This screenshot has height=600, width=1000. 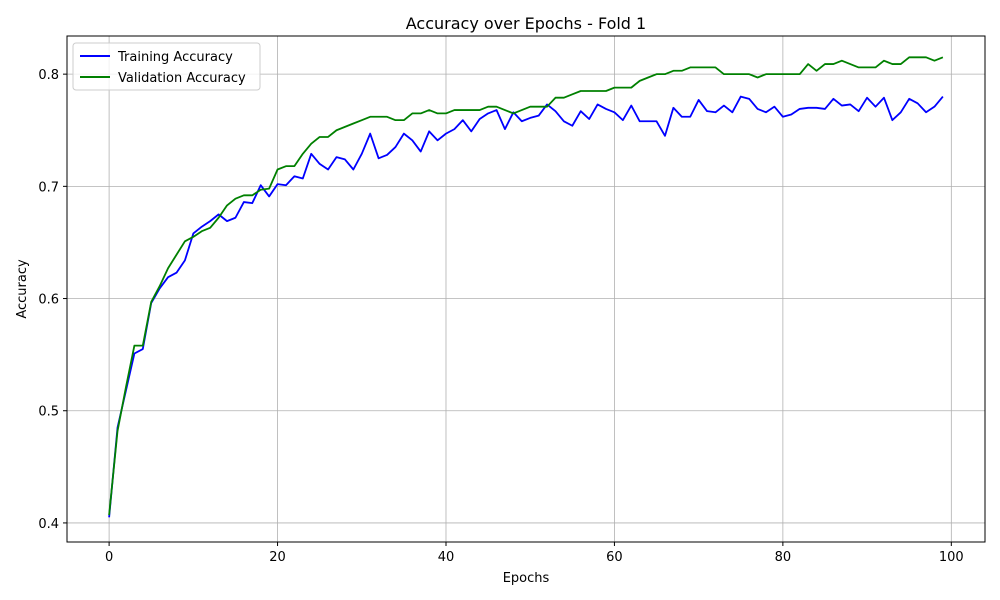 What do you see at coordinates (951, 557) in the screenshot?
I see `x-tick-label: 100` at bounding box center [951, 557].